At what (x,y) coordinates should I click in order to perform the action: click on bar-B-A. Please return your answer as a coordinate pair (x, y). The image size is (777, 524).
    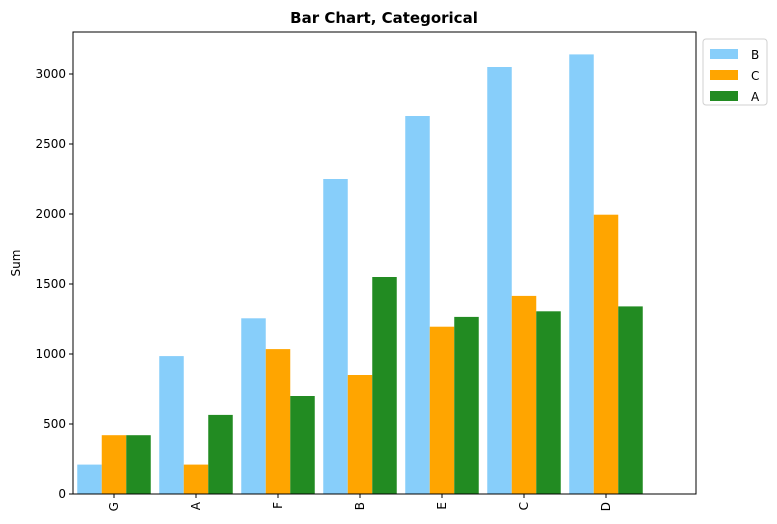
    Looking at the image, I should click on (171, 425).